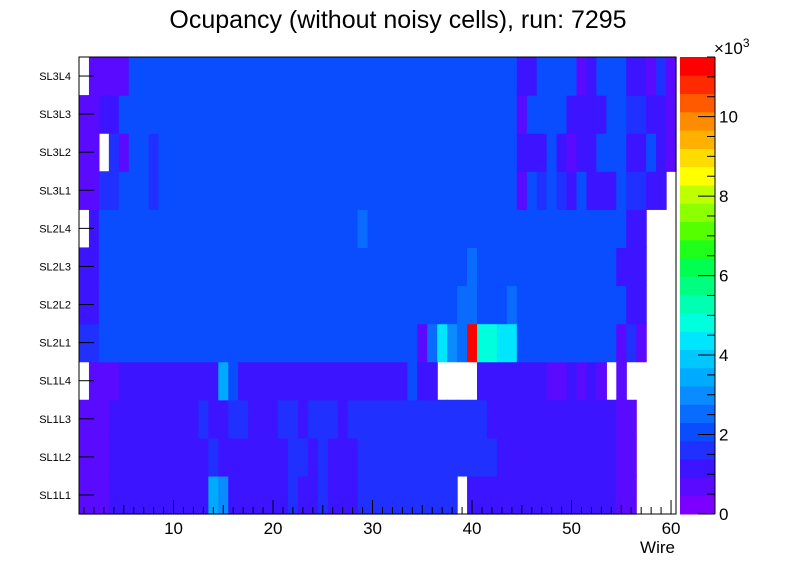  What do you see at coordinates (728, 117) in the screenshot?
I see `color-scale-tick-label: 10` at bounding box center [728, 117].